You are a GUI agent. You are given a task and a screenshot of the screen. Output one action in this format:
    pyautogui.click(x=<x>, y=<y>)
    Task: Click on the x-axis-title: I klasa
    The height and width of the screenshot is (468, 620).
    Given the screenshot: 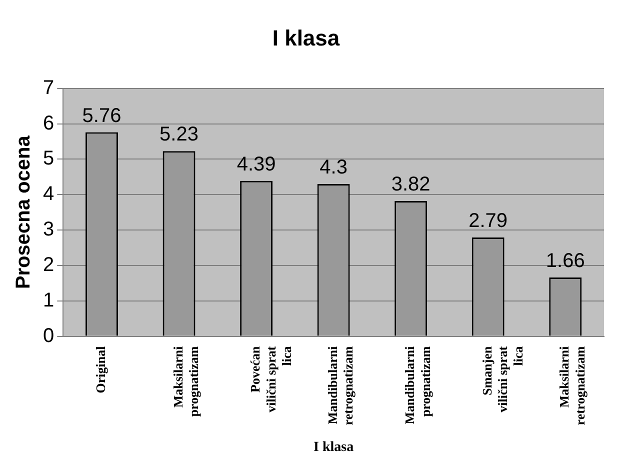 What is the action you would take?
    pyautogui.click(x=334, y=448)
    